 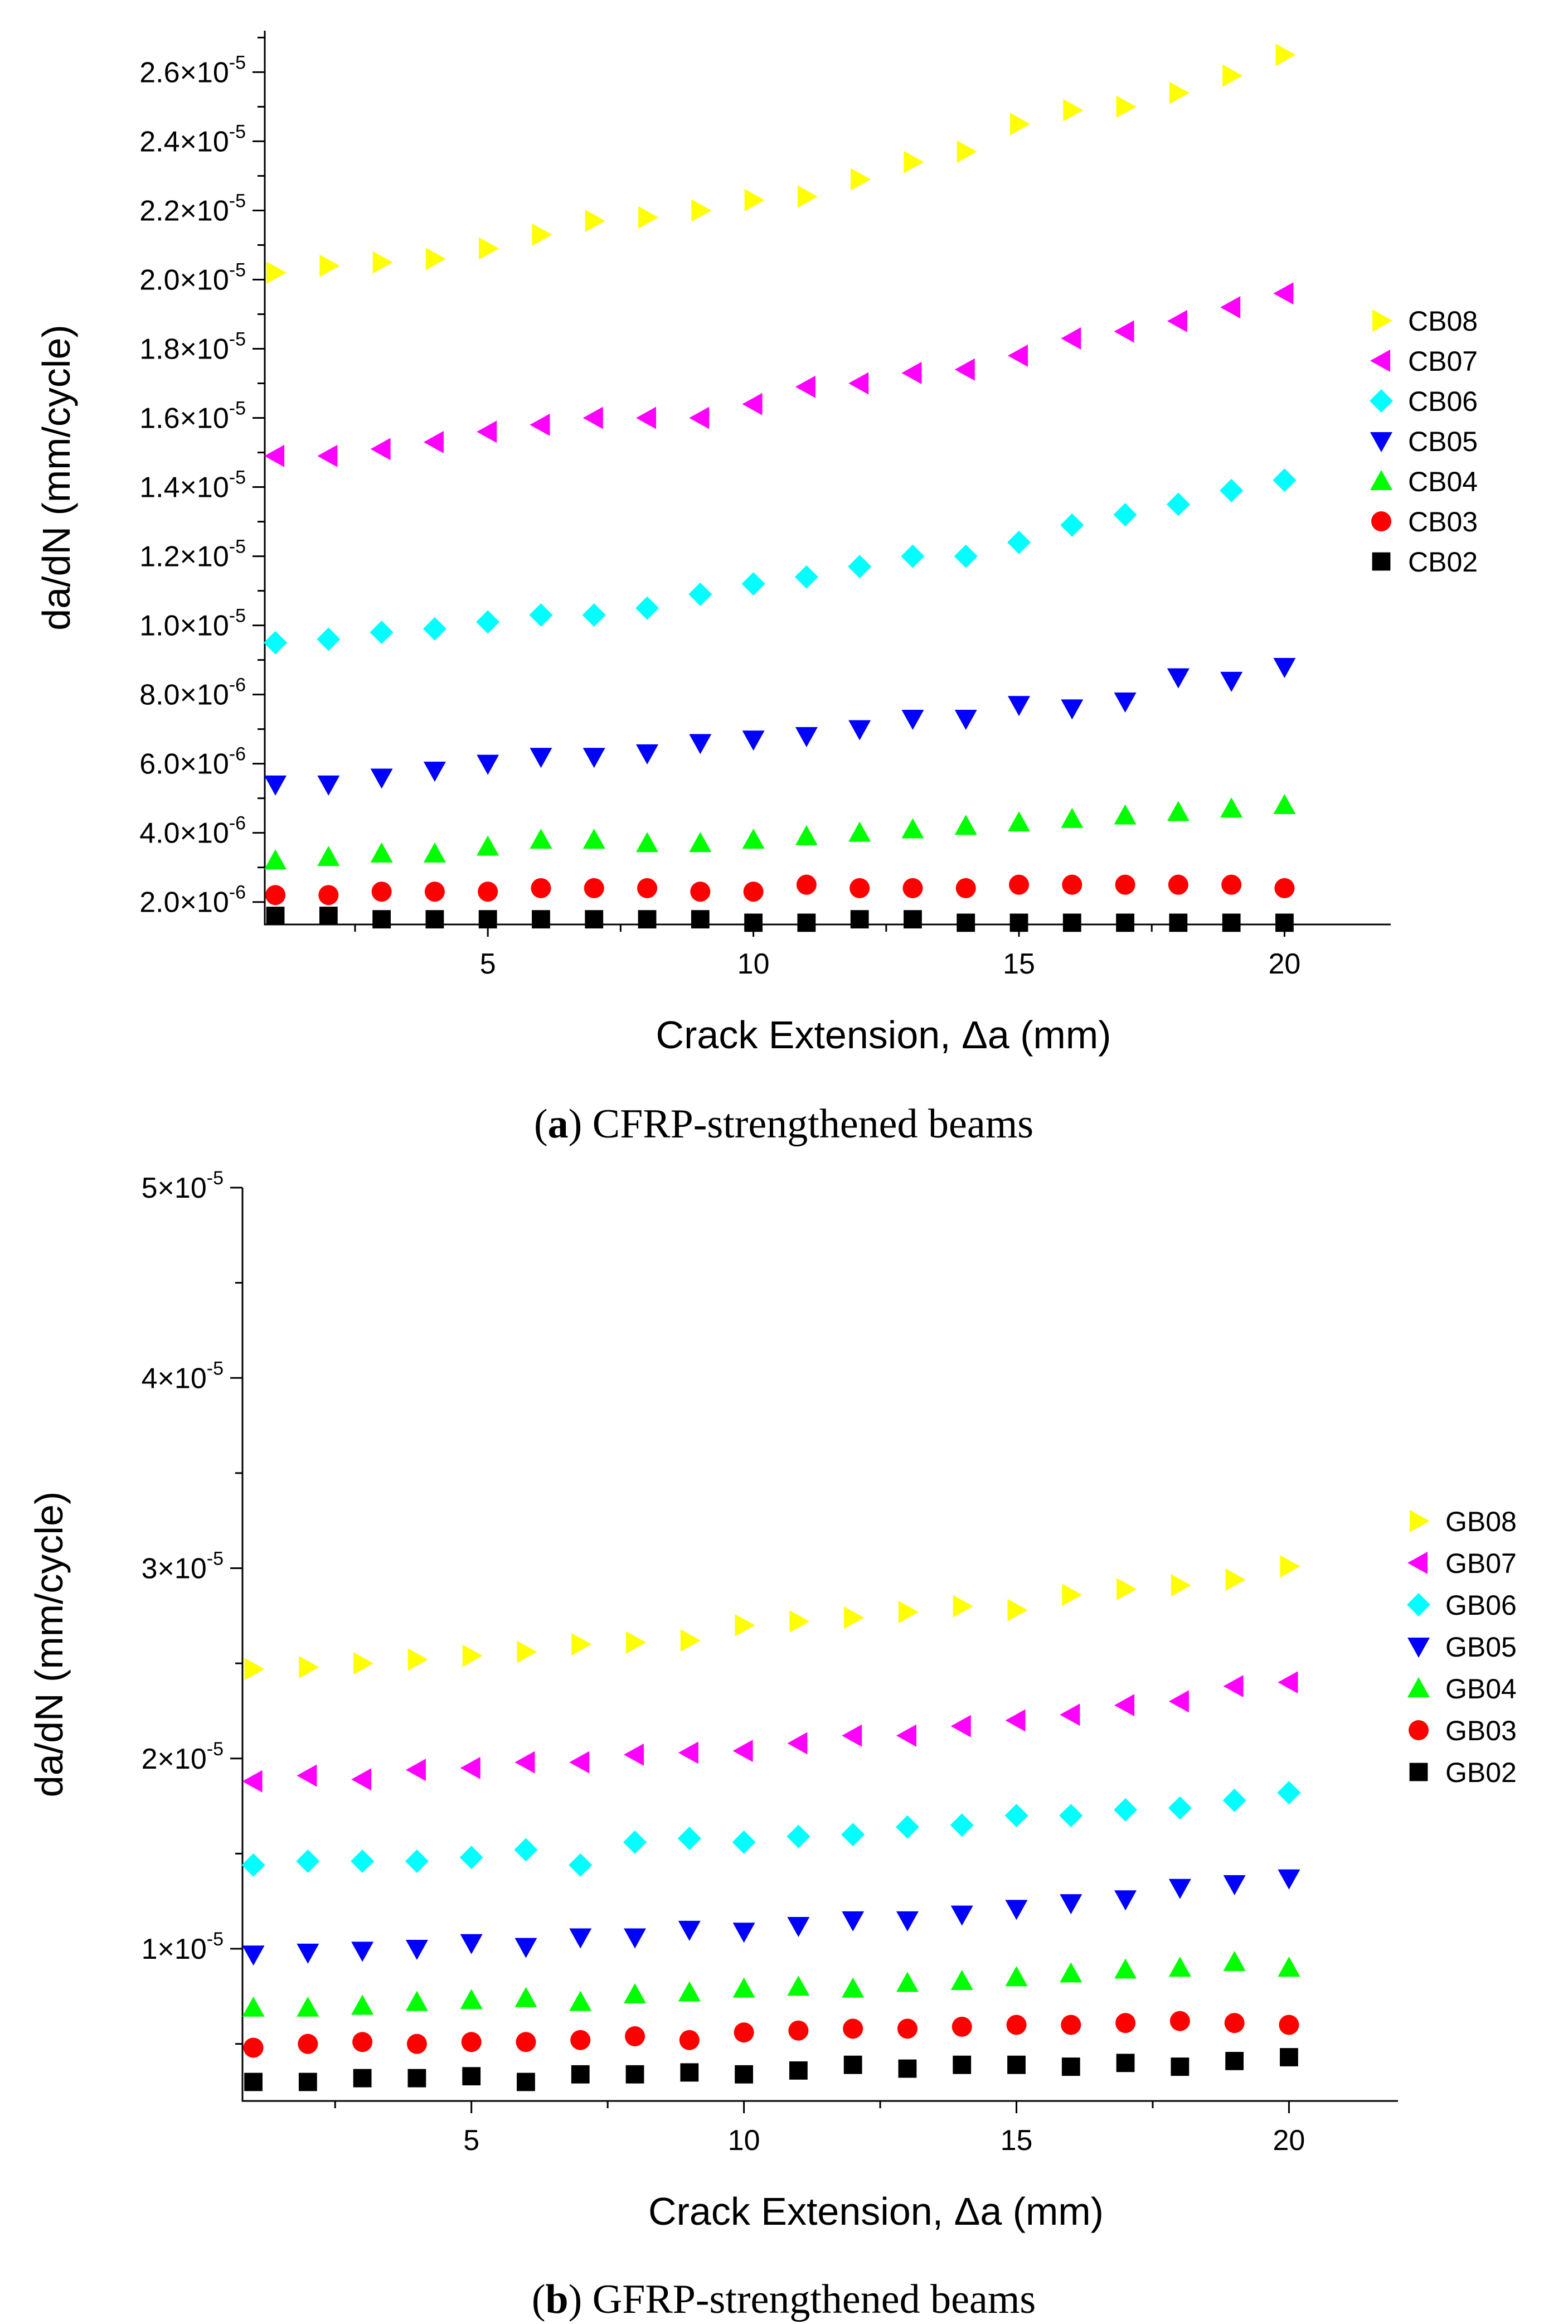 What do you see at coordinates (49, 1645) in the screenshot?
I see `y-axis-title: da/dN (mm/cycle)` at bounding box center [49, 1645].